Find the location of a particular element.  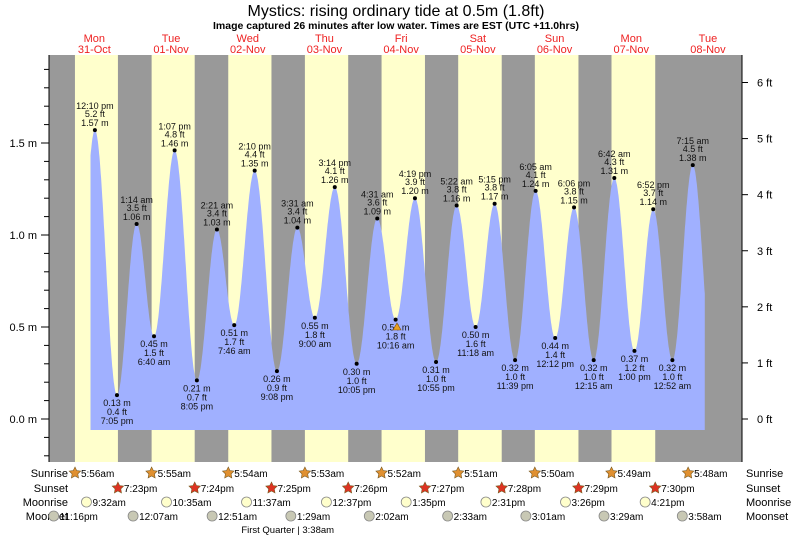

sunrise-time: 5:51am is located at coordinates (480, 474).